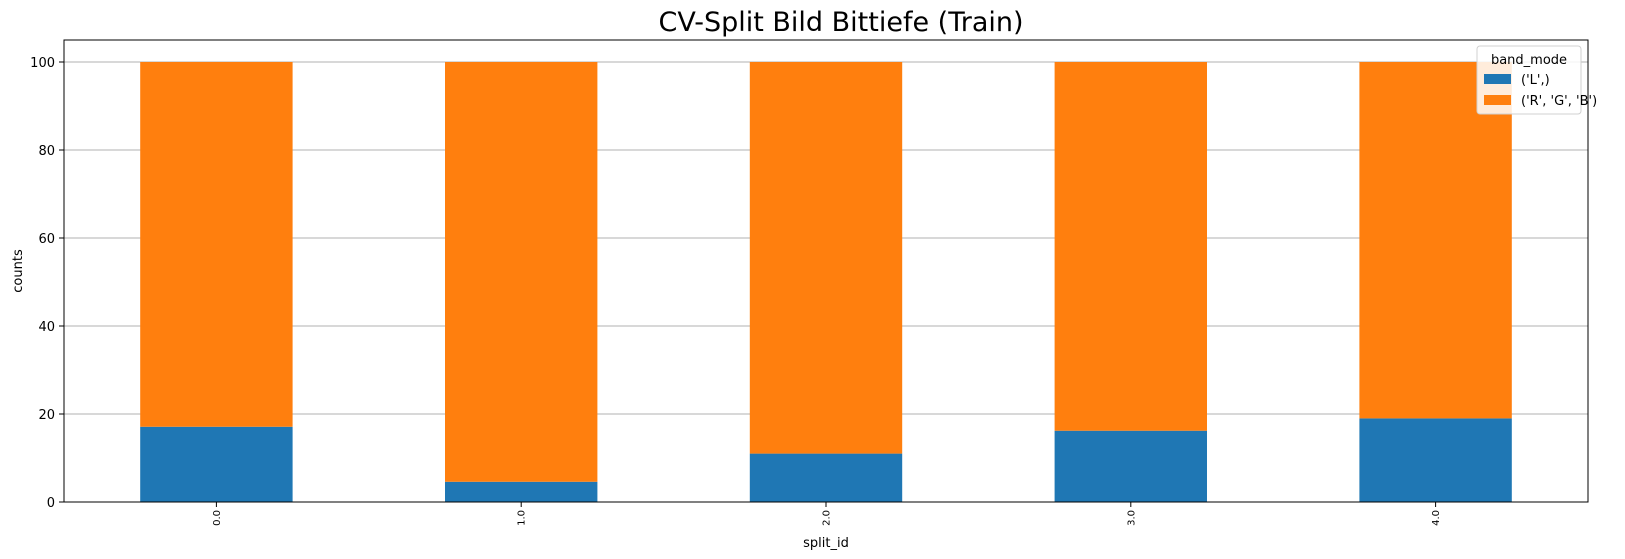 The image size is (1625, 559). I want to click on legend-label-1: ('R', 'G', 'B'), so click(1559, 101).